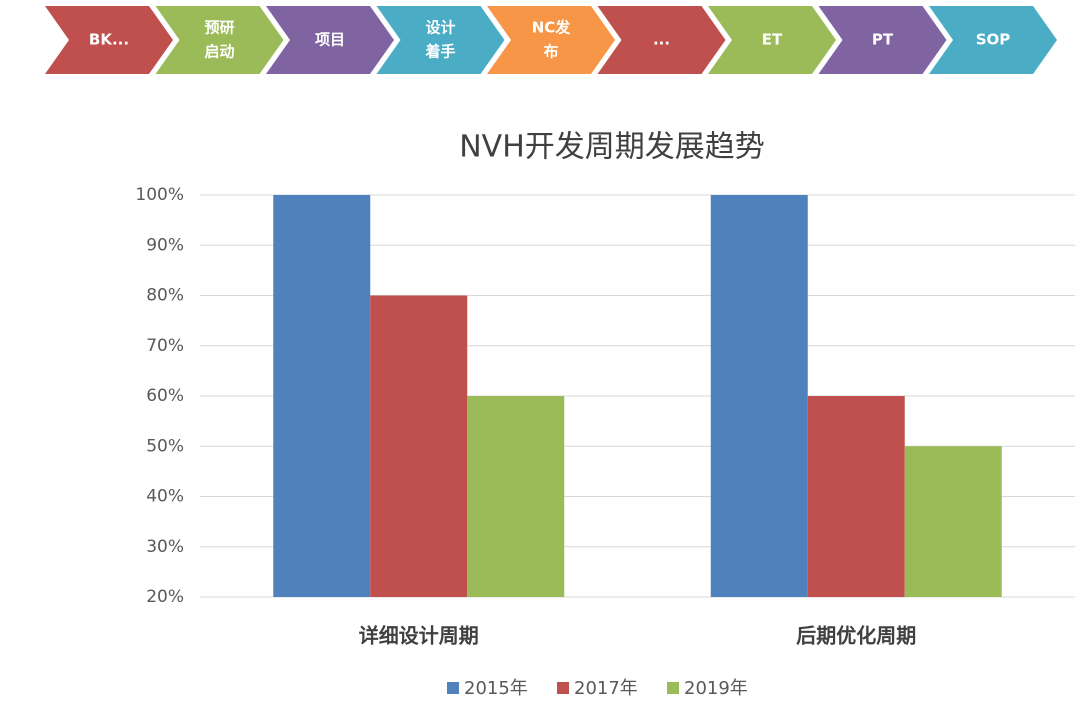 The height and width of the screenshot is (708, 1080). I want to click on legend-label: 2019年, so click(716, 688).